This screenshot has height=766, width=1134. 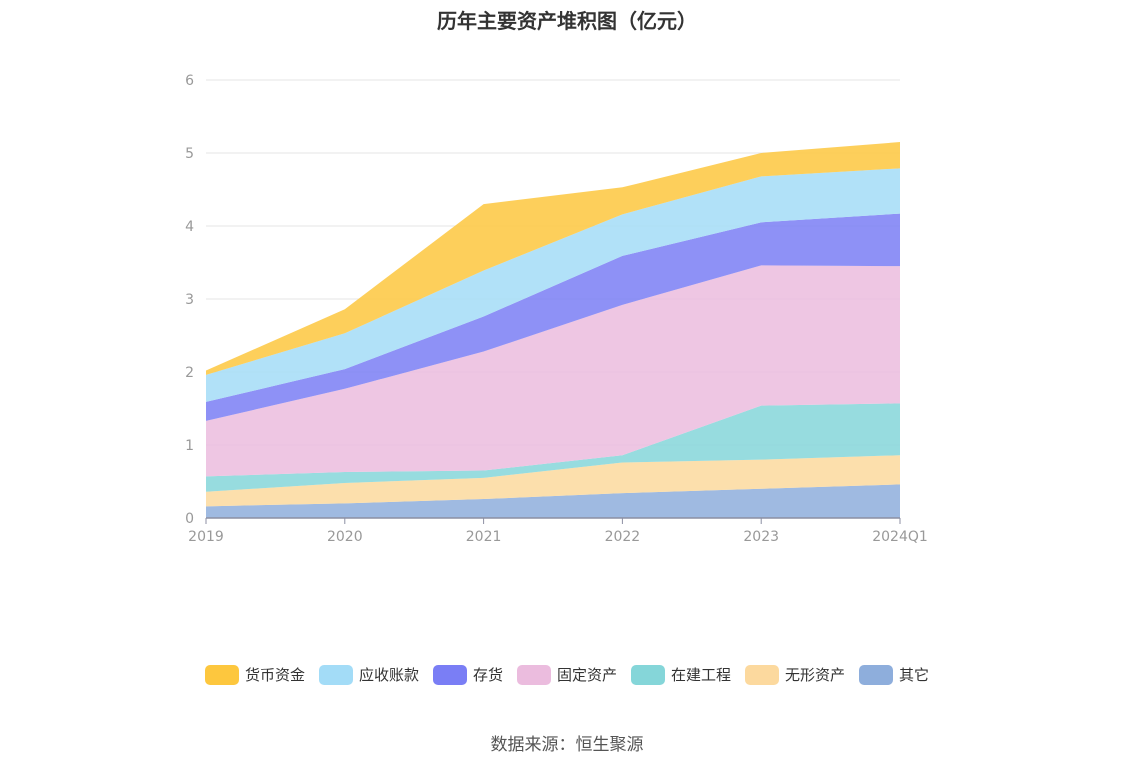 I want to click on chart-title: 历年主要资产堆积图（亿元）, so click(x=567, y=21).